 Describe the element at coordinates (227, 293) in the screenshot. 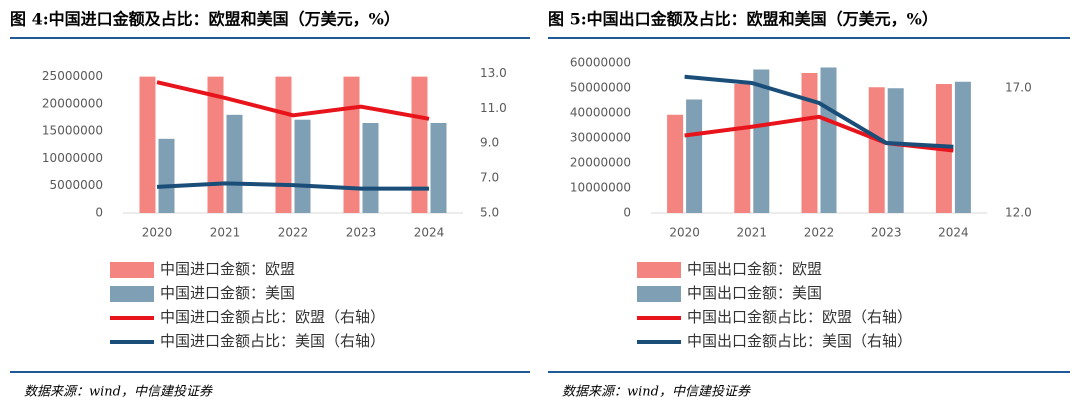

I see `legend-label: 中国进口金额：美国` at that location.